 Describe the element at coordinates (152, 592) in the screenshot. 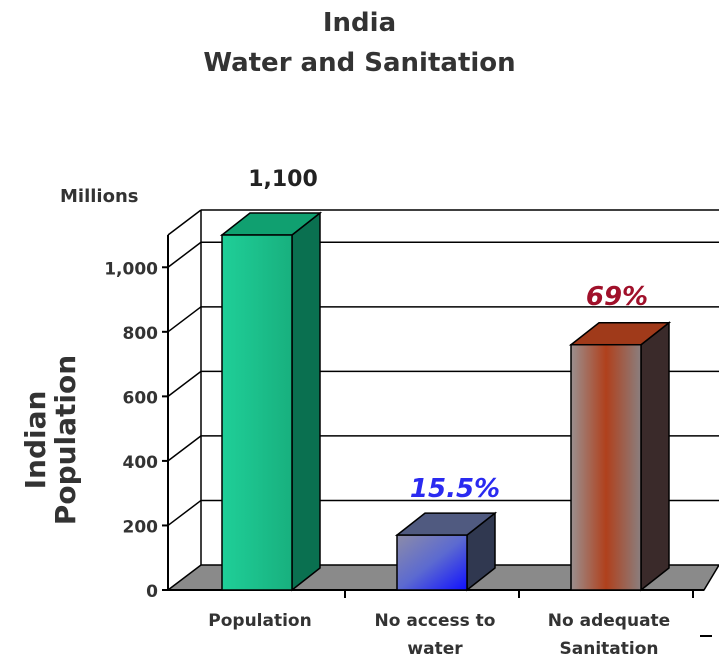

I see `y-tick-label: 0` at that location.